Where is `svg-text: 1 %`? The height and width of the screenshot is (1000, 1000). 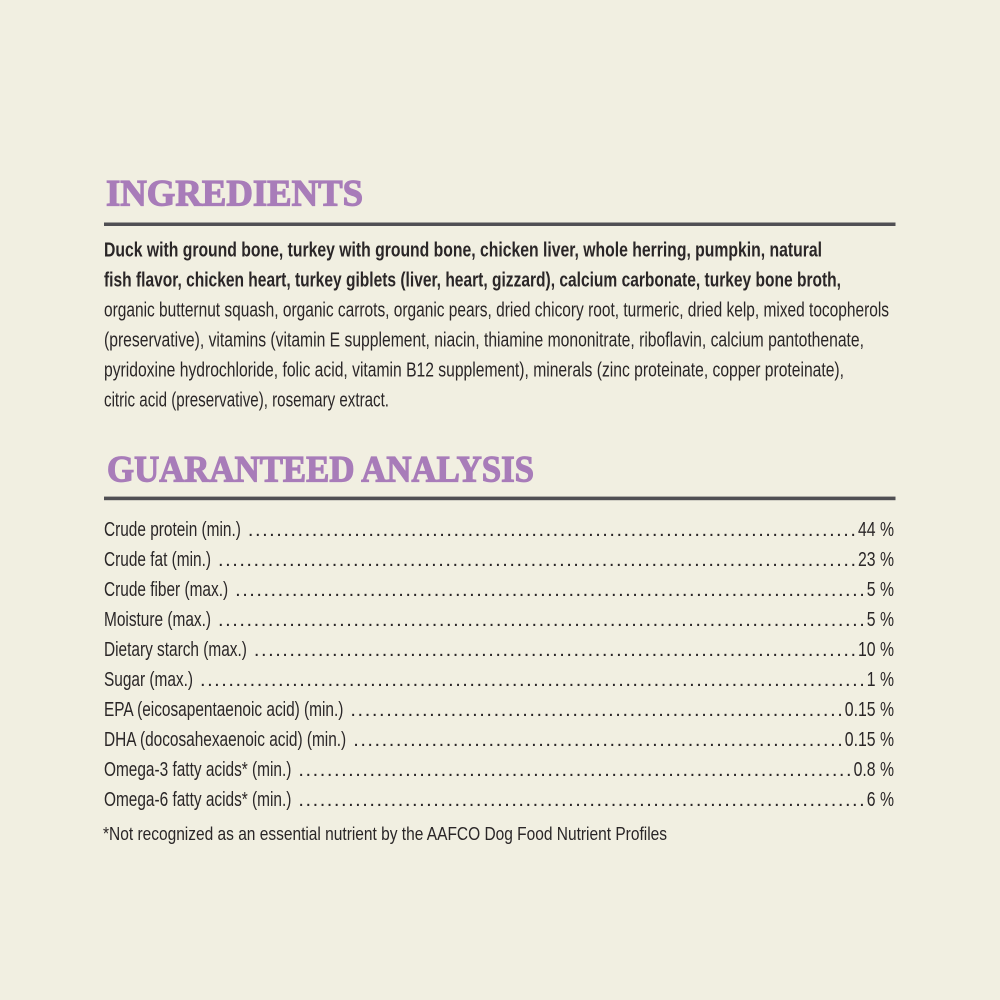 svg-text: 1 % is located at coordinates (880, 680).